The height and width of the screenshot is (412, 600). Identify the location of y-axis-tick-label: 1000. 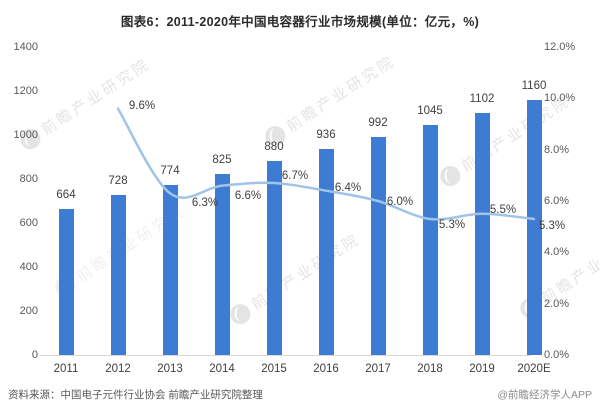
(25, 135).